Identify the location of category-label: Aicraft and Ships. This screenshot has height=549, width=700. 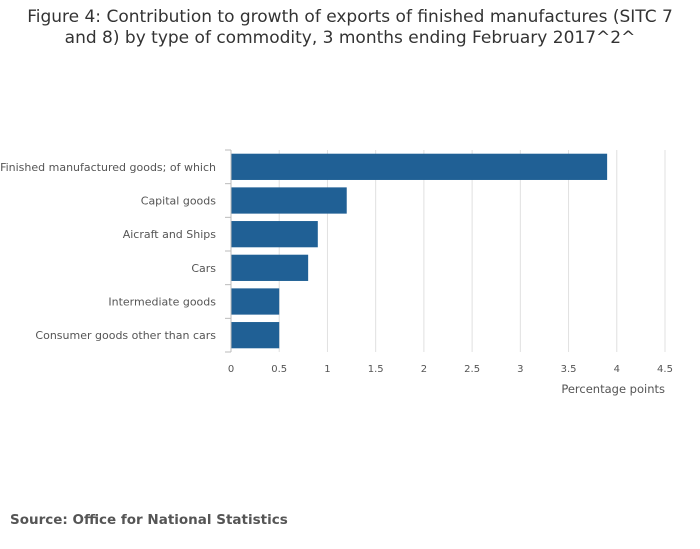
(170, 234).